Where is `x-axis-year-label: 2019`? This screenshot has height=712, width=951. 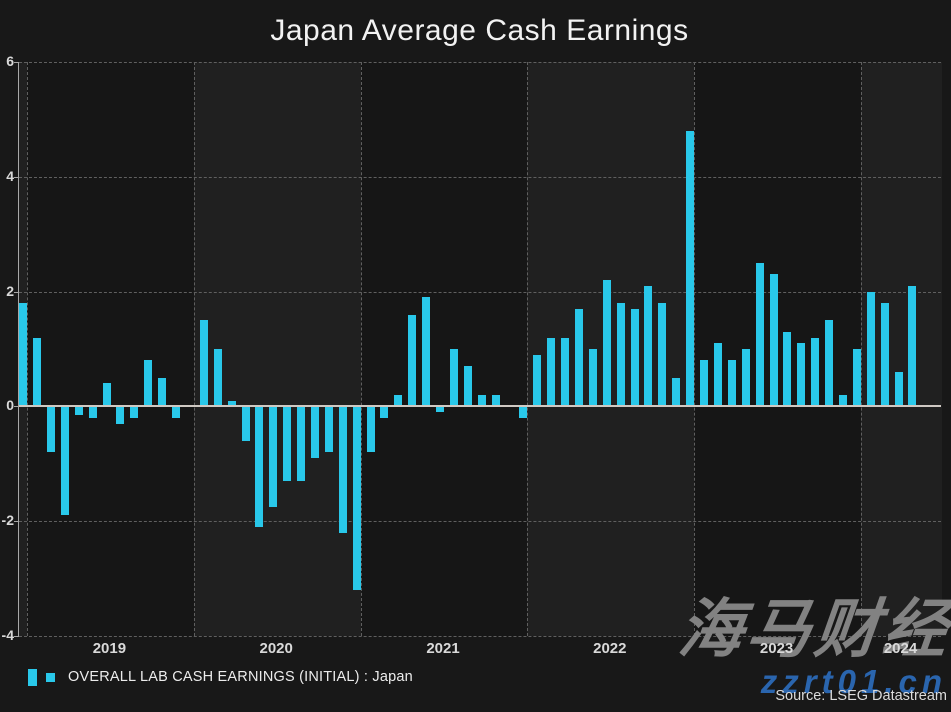
x-axis-year-label: 2019 is located at coordinates (109, 648).